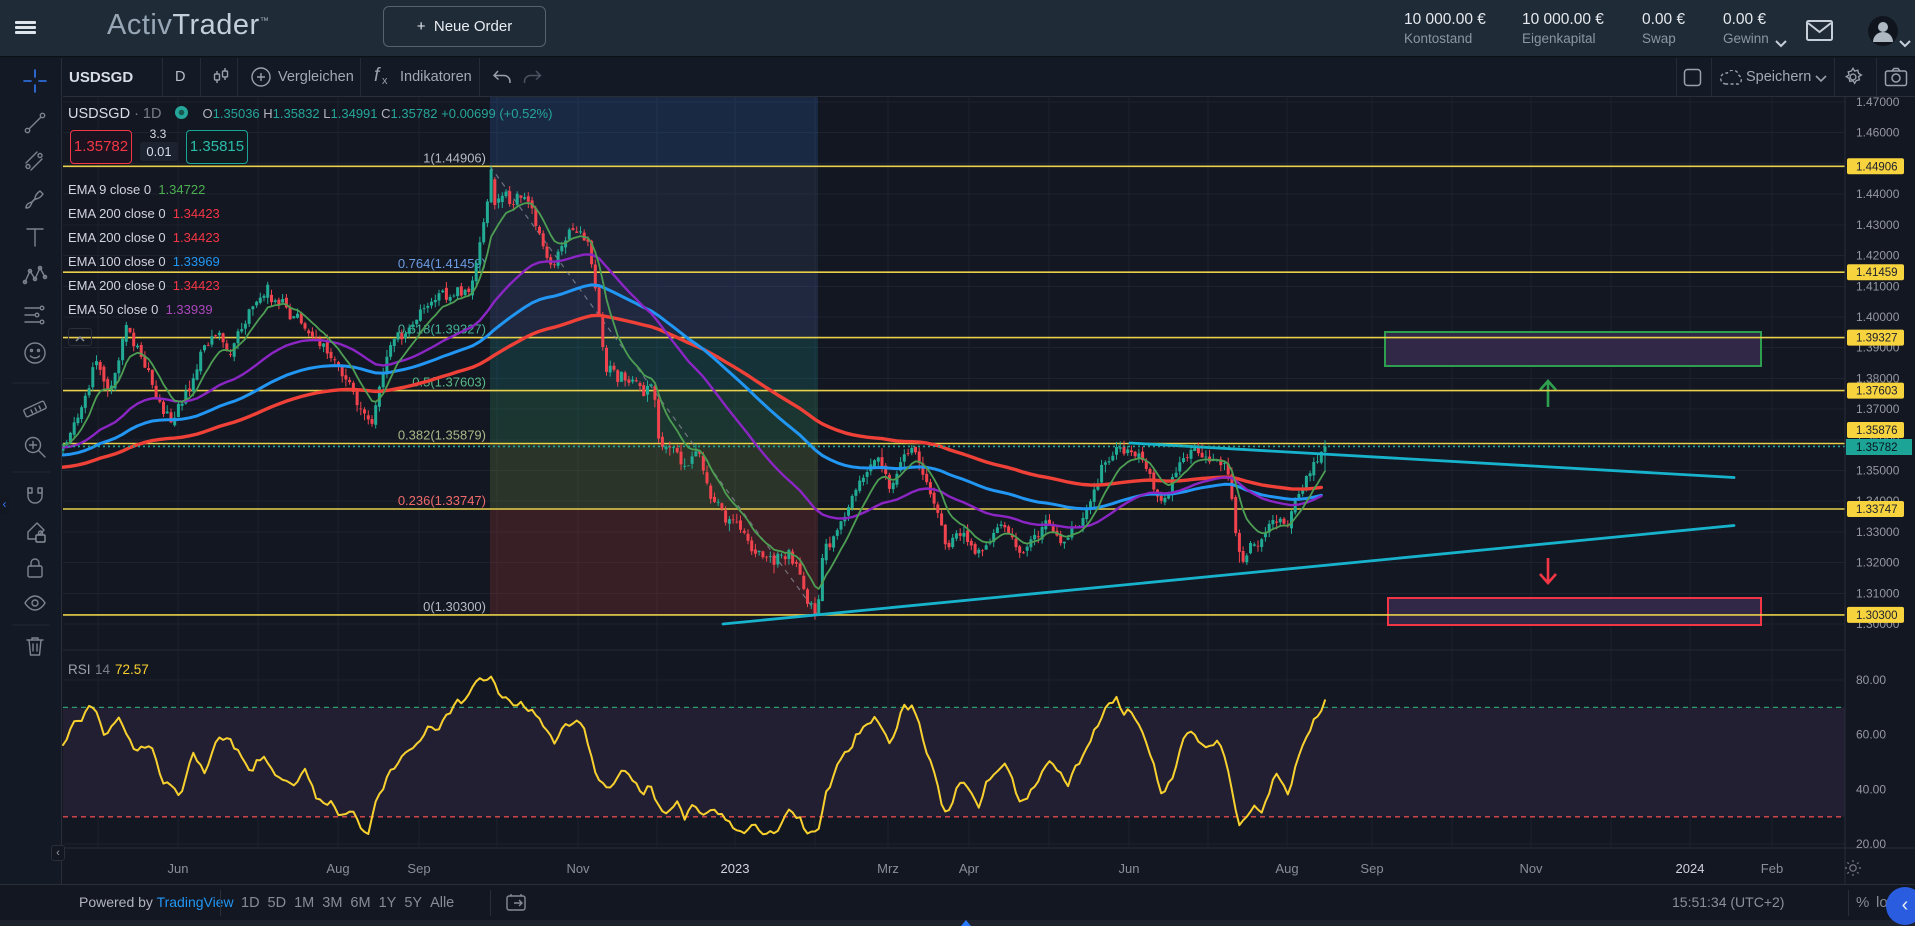 This screenshot has height=926, width=1915. What do you see at coordinates (1878, 593) in the screenshot?
I see `svg-text: 1.31000` at bounding box center [1878, 593].